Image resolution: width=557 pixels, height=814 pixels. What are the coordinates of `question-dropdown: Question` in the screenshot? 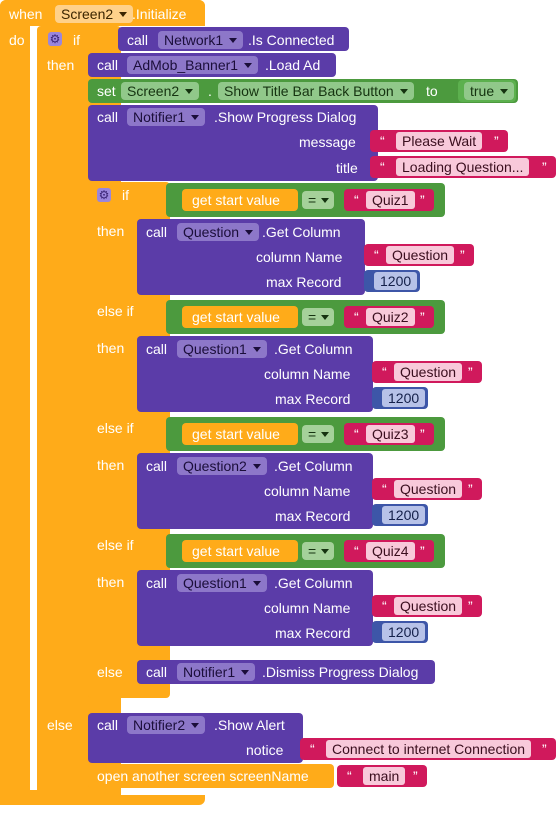 It's located at (218, 232).